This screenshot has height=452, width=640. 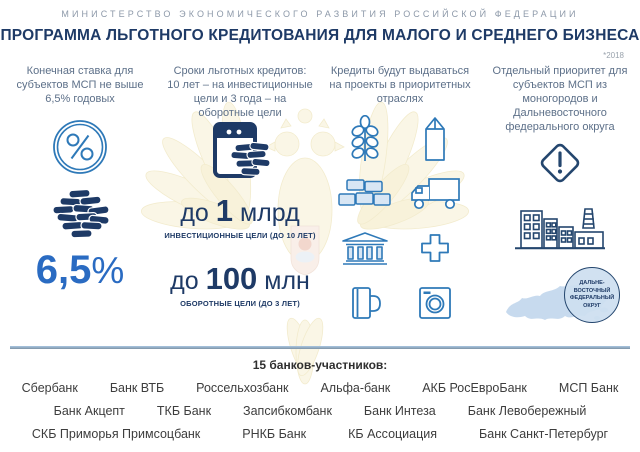 I want to click on coins-icon, so click(x=81, y=214).